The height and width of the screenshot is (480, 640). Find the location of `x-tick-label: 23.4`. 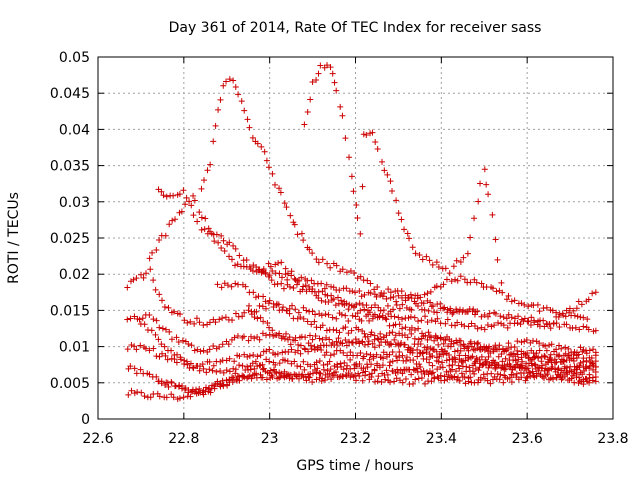

x-tick-label: 23.4 is located at coordinates (441, 439).